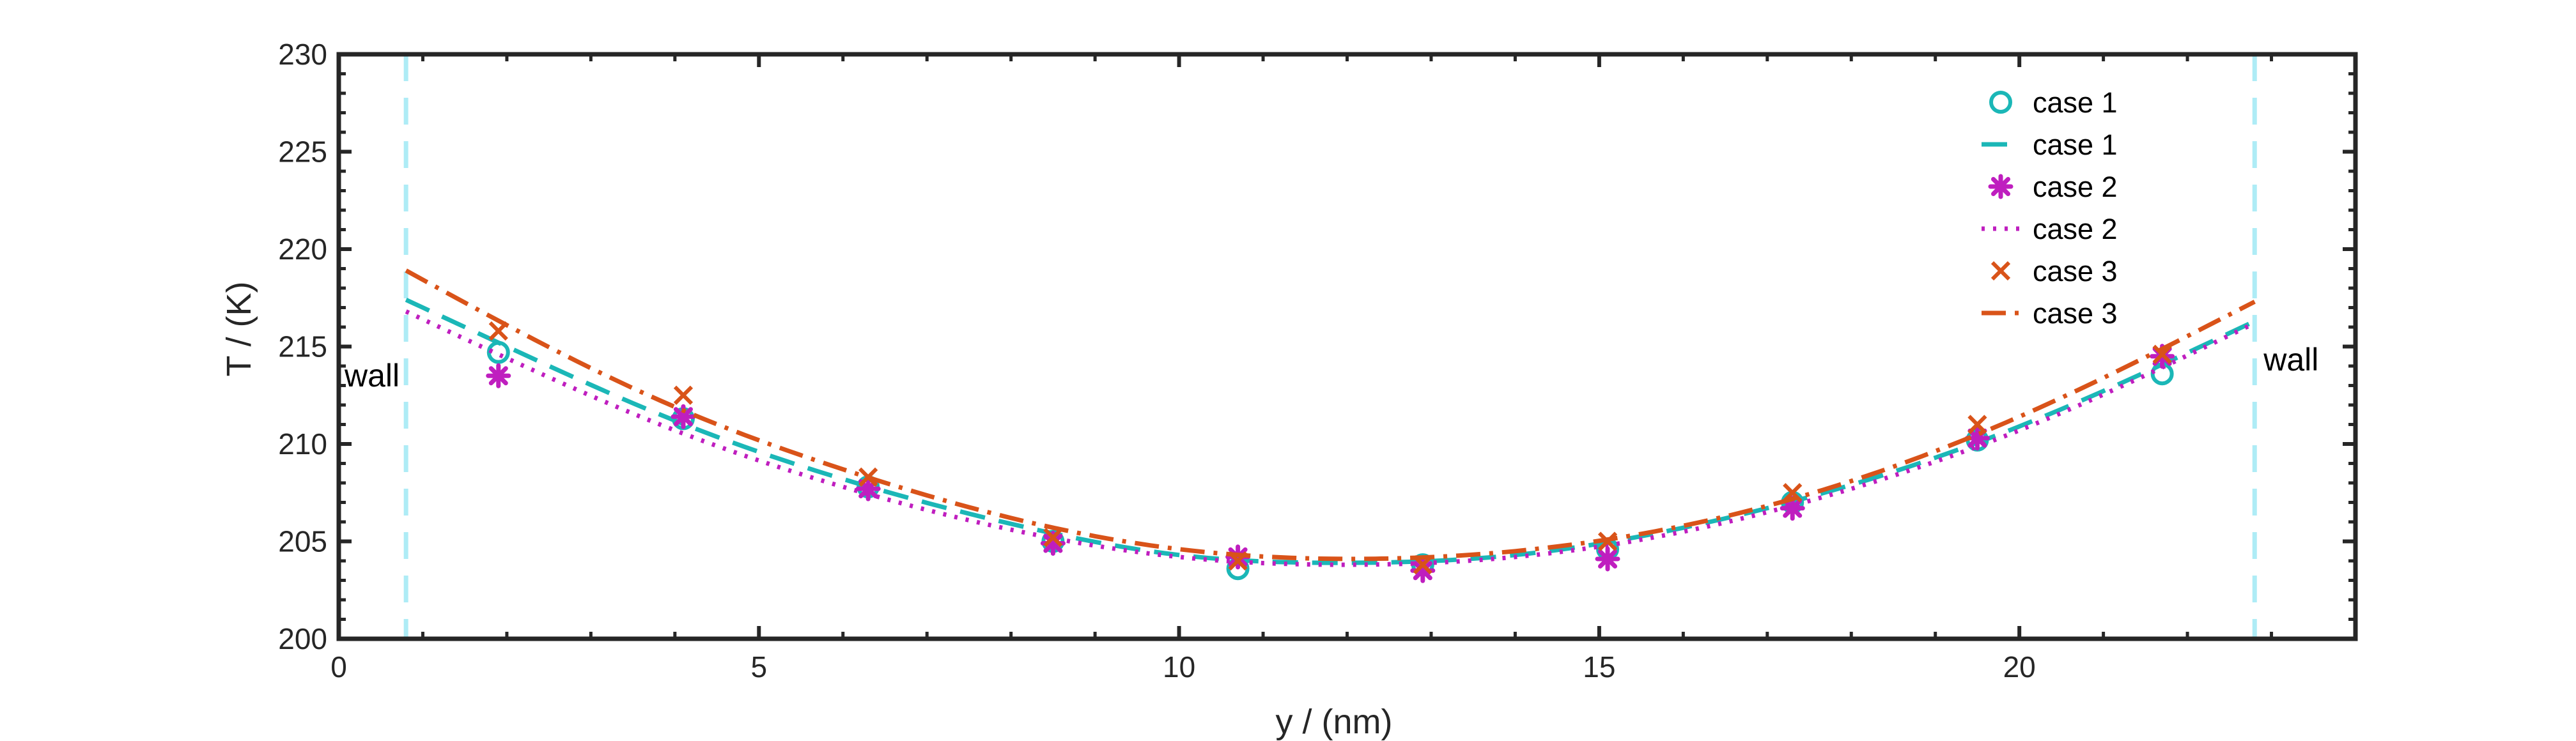 The height and width of the screenshot is (741, 2576). Describe the element at coordinates (302, 152) in the screenshot. I see `y-tick-label: 225` at that location.